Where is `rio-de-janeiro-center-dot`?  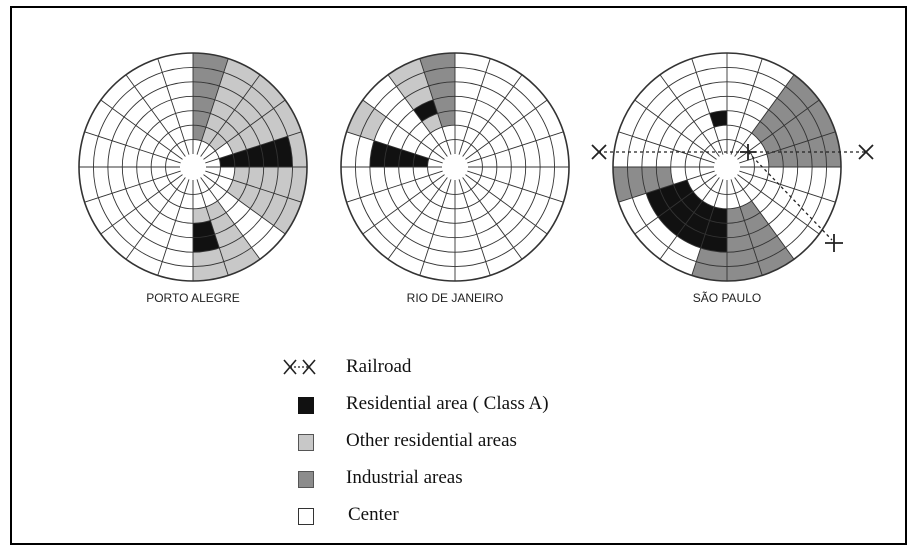
rio-de-janeiro-center-dot is located at coordinates (455, 167).